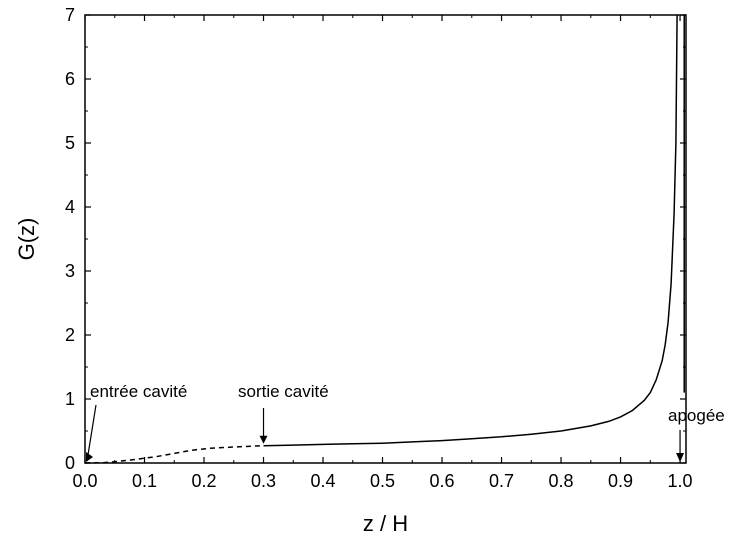 Image resolution: width=741 pixels, height=536 pixels. What do you see at coordinates (385, 523) in the screenshot?
I see `x-axis-label: z / H` at bounding box center [385, 523].